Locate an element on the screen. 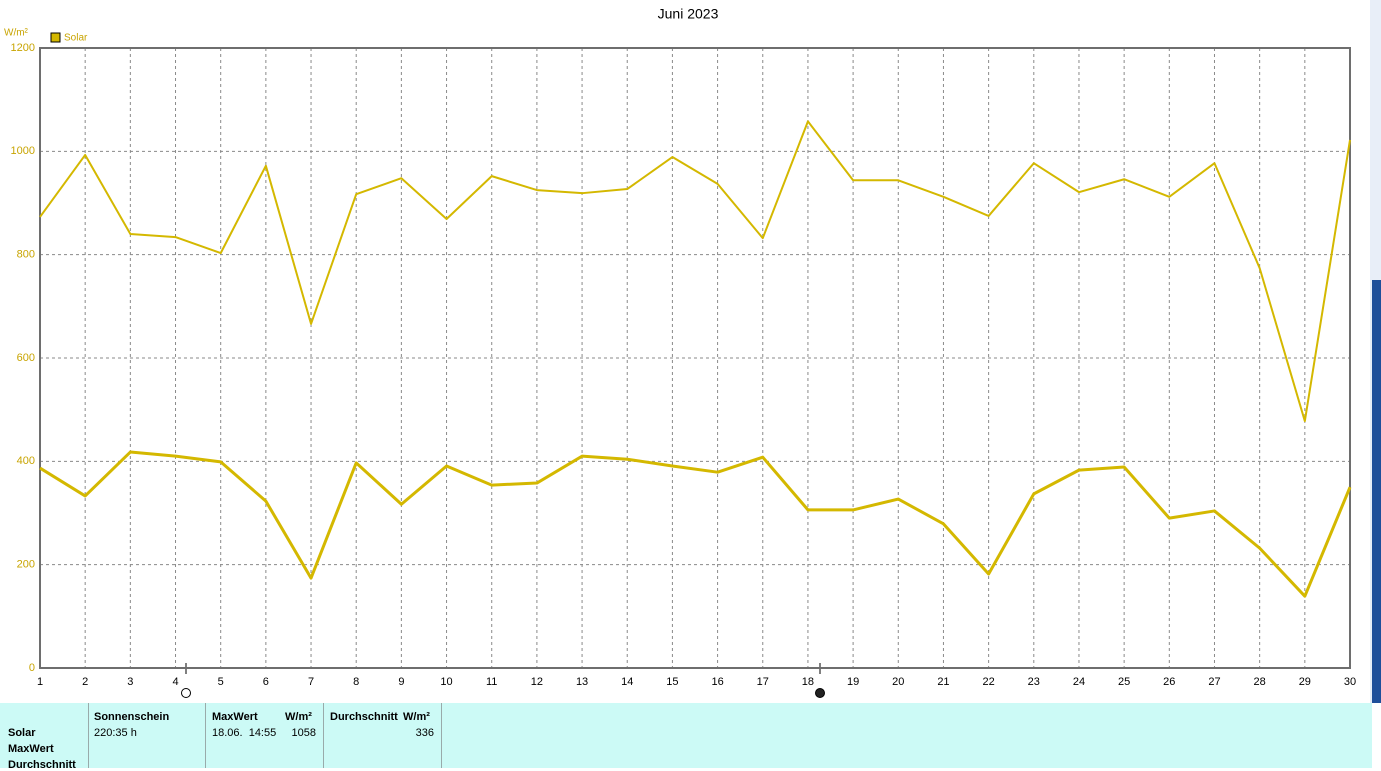 This screenshot has width=1381, height=771. x-tick-label: 14 is located at coordinates (627, 682).